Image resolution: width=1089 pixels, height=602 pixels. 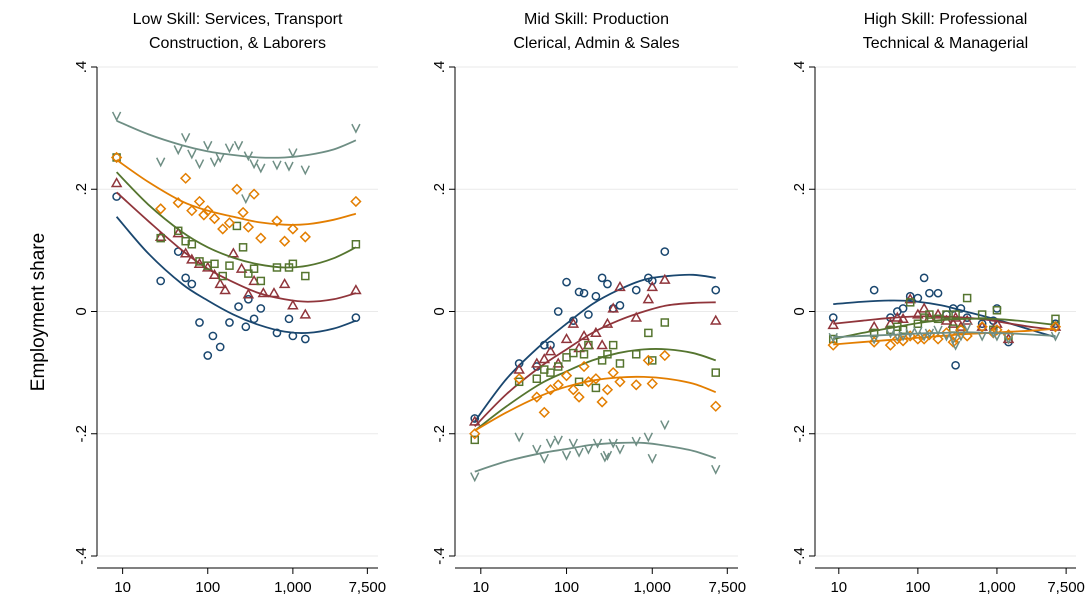 I want to click on x-tick-label: 7,500, so click(x=1066, y=587).